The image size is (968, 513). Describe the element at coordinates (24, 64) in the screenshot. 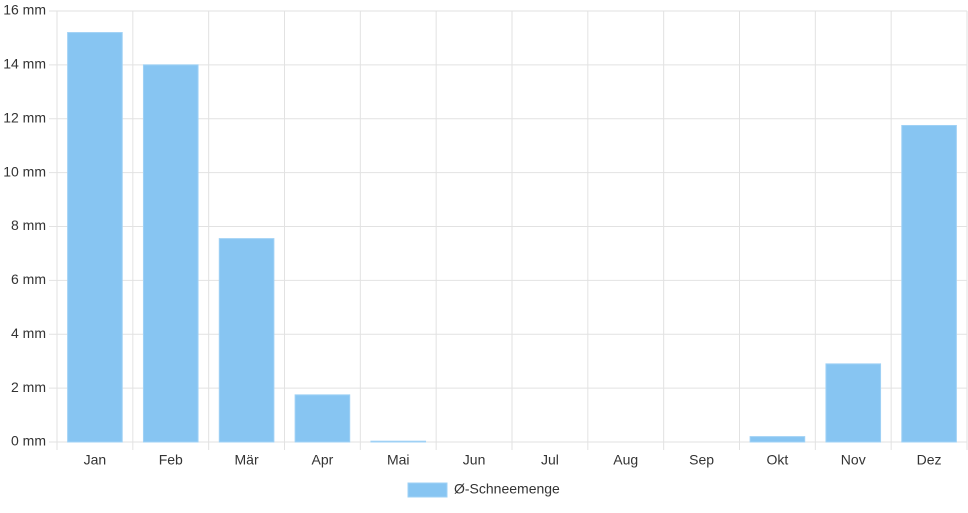

I see `y-tick-label: 14 mm` at that location.